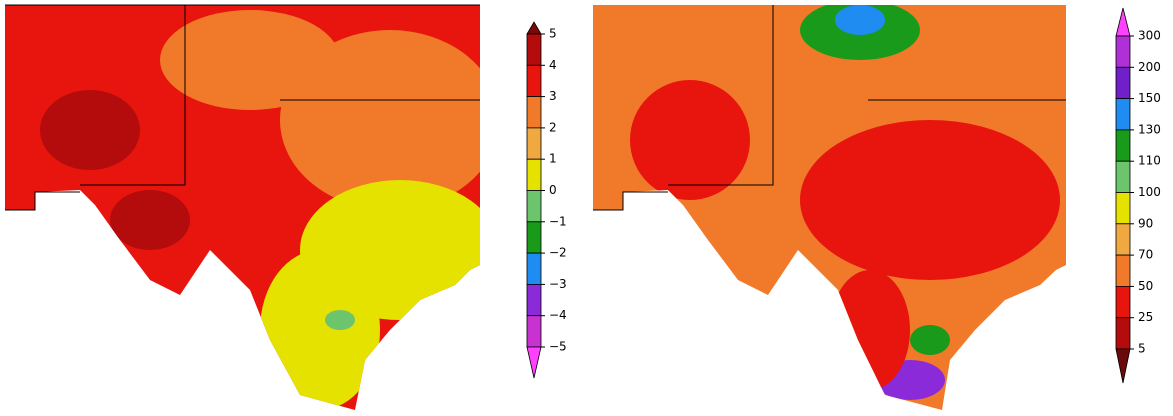  Describe the element at coordinates (558, 221) in the screenshot. I see `colorbar-label: −1` at that location.